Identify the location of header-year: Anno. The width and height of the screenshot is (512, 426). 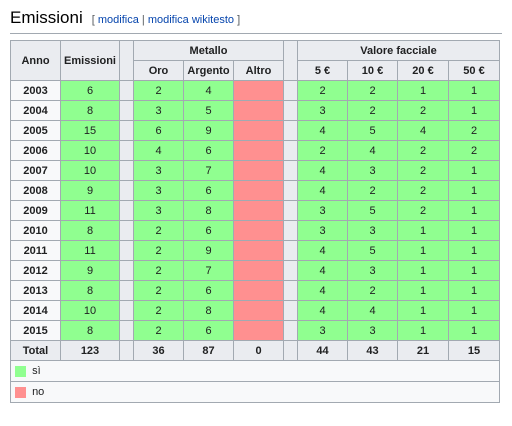
(35, 60).